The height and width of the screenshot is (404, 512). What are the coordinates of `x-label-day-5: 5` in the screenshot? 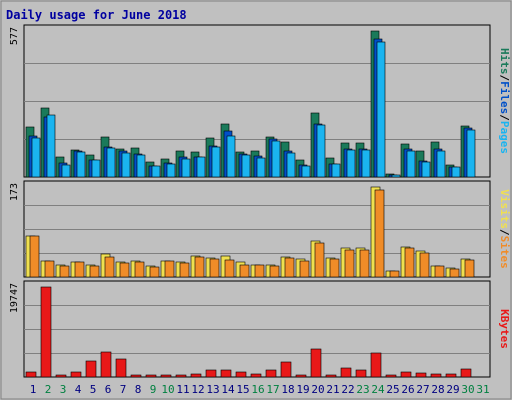 It's located at (93, 389).